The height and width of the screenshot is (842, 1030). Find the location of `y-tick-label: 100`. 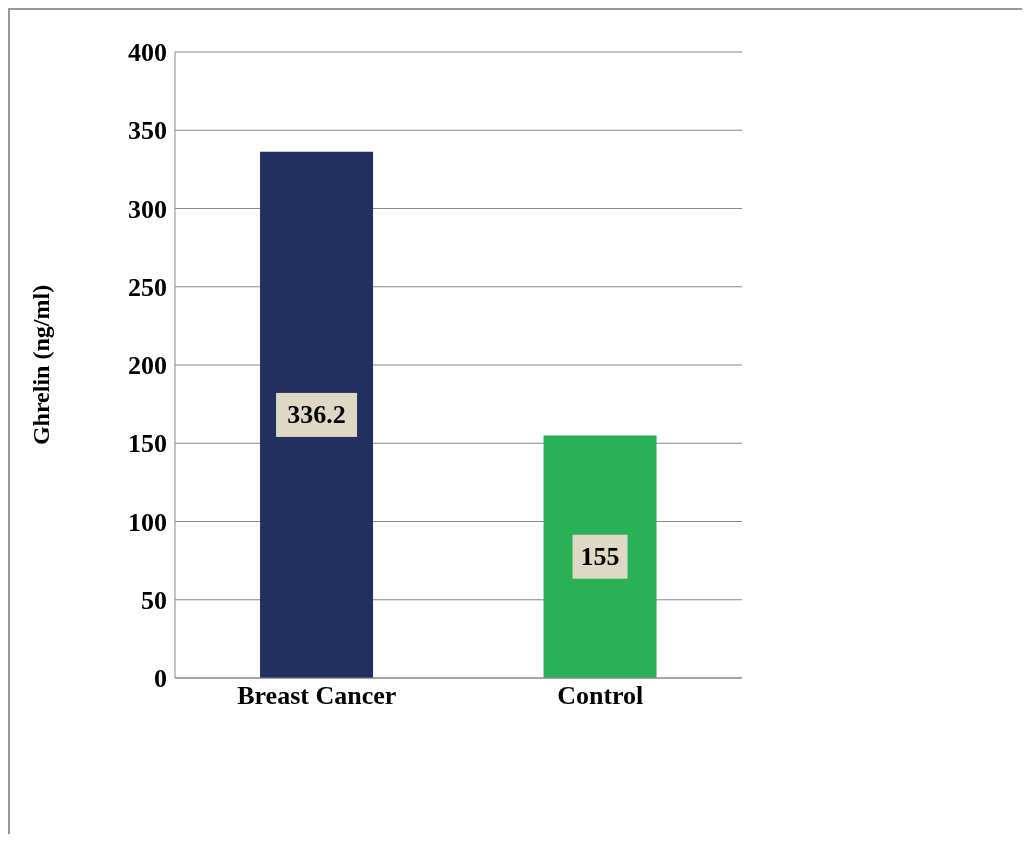

y-tick-label: 100 is located at coordinates (147, 522).